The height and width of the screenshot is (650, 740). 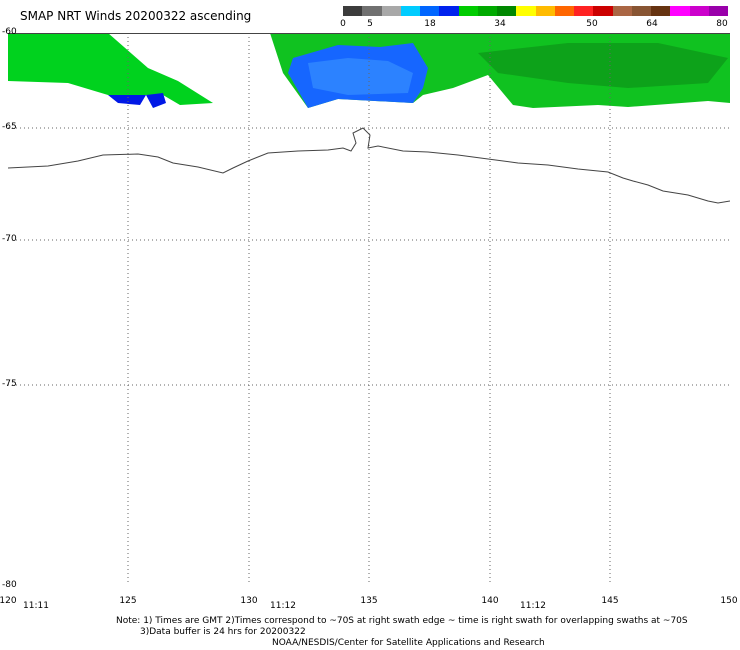 What do you see at coordinates (136, 16) in the screenshot?
I see `map-title: SMAP NRT Winds 20200322 ascending` at bounding box center [136, 16].